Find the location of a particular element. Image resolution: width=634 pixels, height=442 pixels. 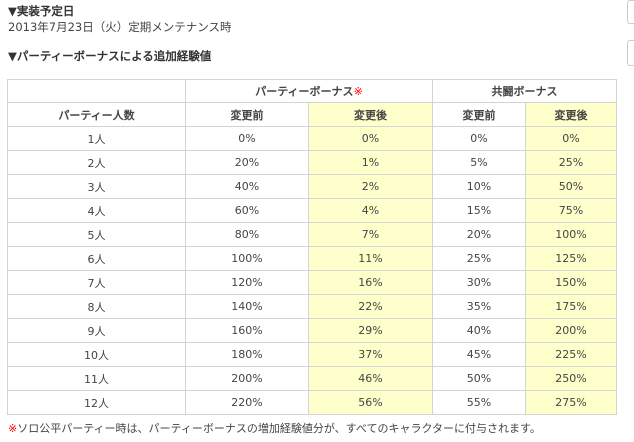

table-row: 3人 40% 2% 10% 50% is located at coordinates (312, 186).